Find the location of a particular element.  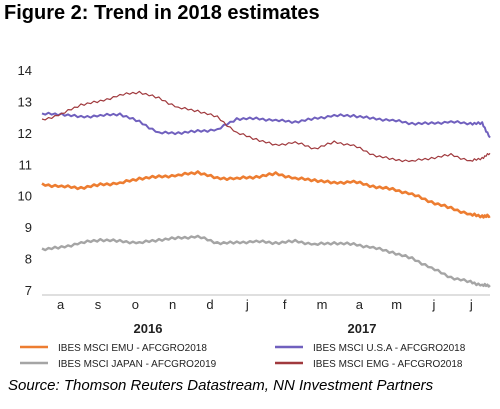

y-tick-label: 8 is located at coordinates (28, 259).